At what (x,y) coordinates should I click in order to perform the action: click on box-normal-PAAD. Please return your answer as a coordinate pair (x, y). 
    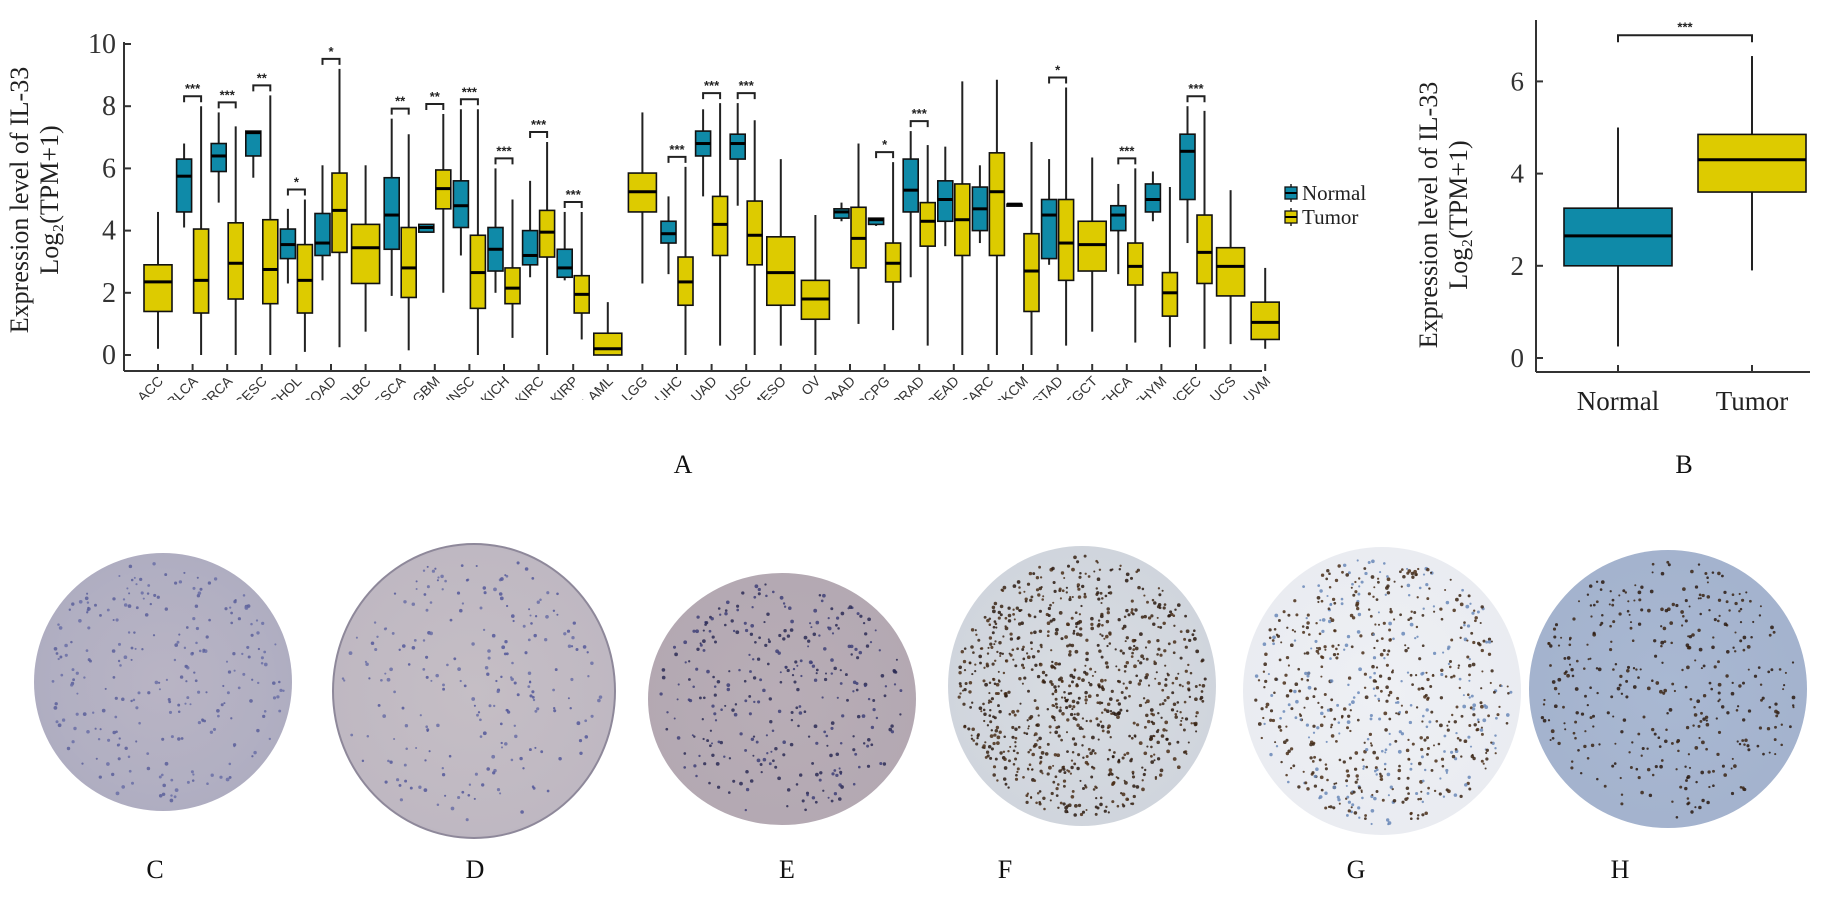
    Looking at the image, I should click on (841, 212).